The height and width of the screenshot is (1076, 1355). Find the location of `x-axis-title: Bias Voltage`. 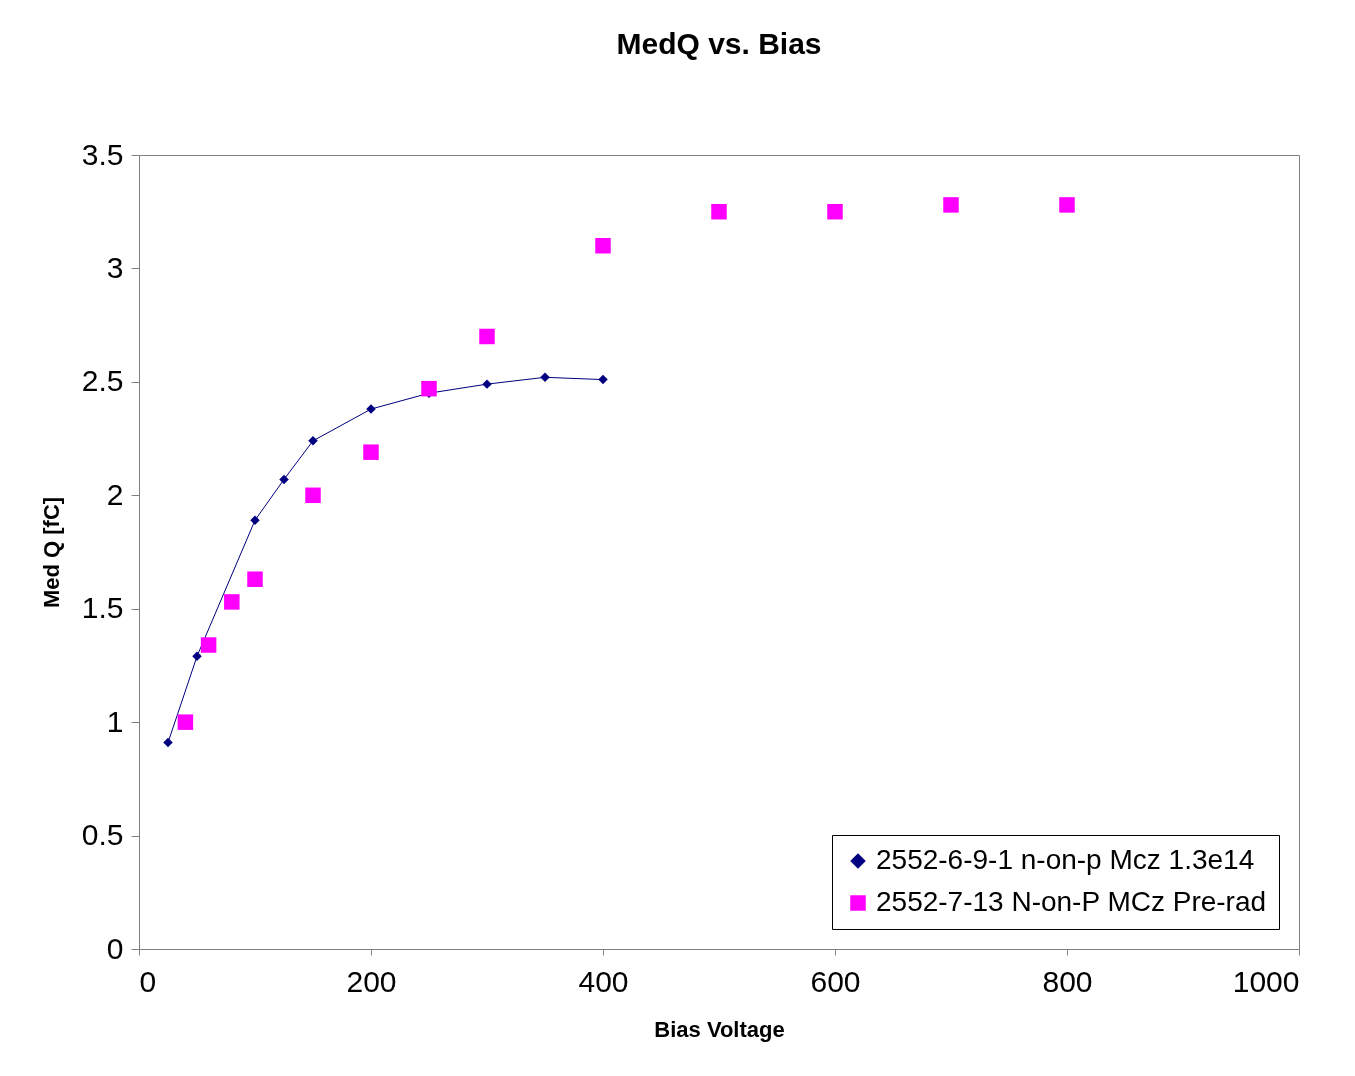

x-axis-title: Bias Voltage is located at coordinates (719, 1029).